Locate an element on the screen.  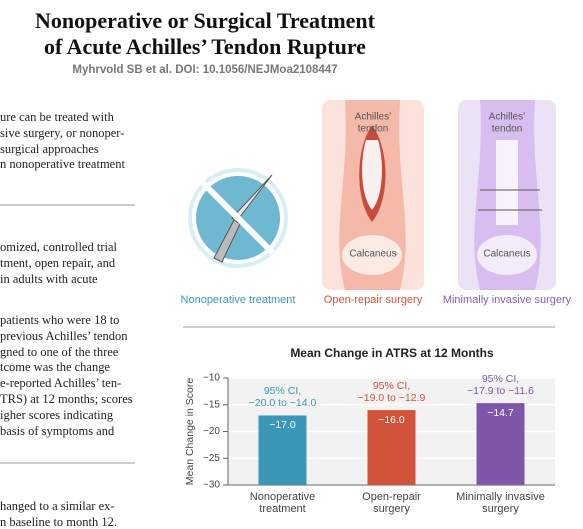
x-tick-label: Open-repair surgery is located at coordinates (391, 503).